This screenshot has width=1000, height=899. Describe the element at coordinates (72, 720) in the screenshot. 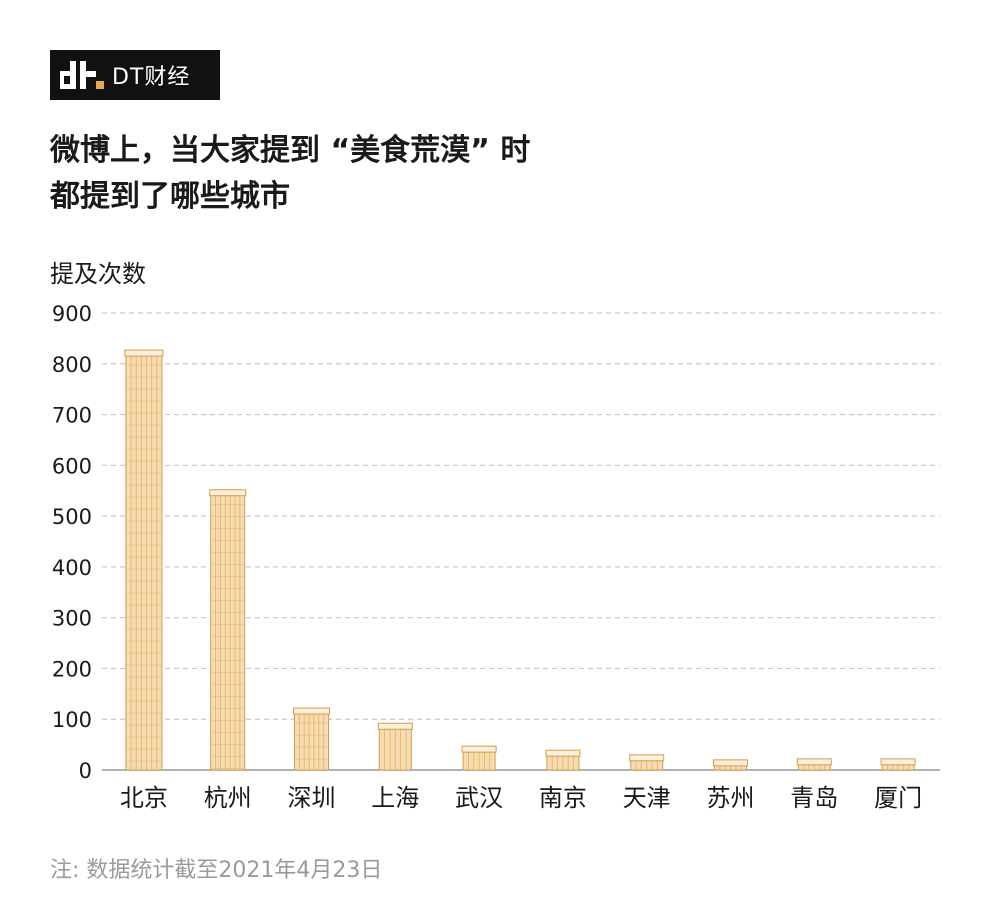

I see `y-tick-label: 100` at that location.